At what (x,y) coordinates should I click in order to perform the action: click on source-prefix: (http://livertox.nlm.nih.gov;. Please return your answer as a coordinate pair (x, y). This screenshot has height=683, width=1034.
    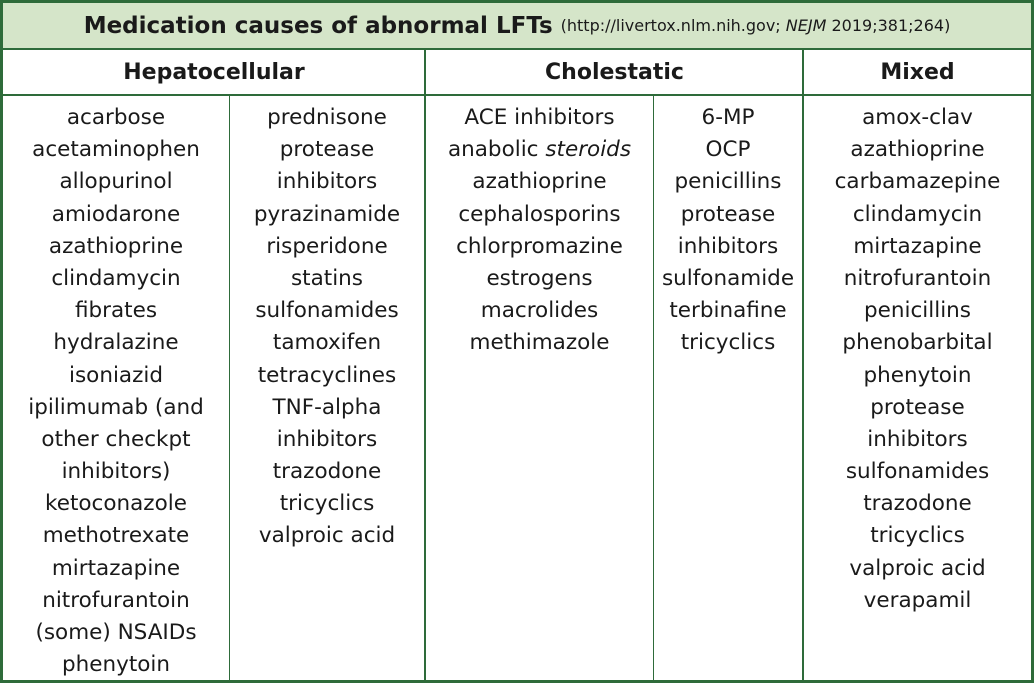
    Looking at the image, I should click on (670, 25).